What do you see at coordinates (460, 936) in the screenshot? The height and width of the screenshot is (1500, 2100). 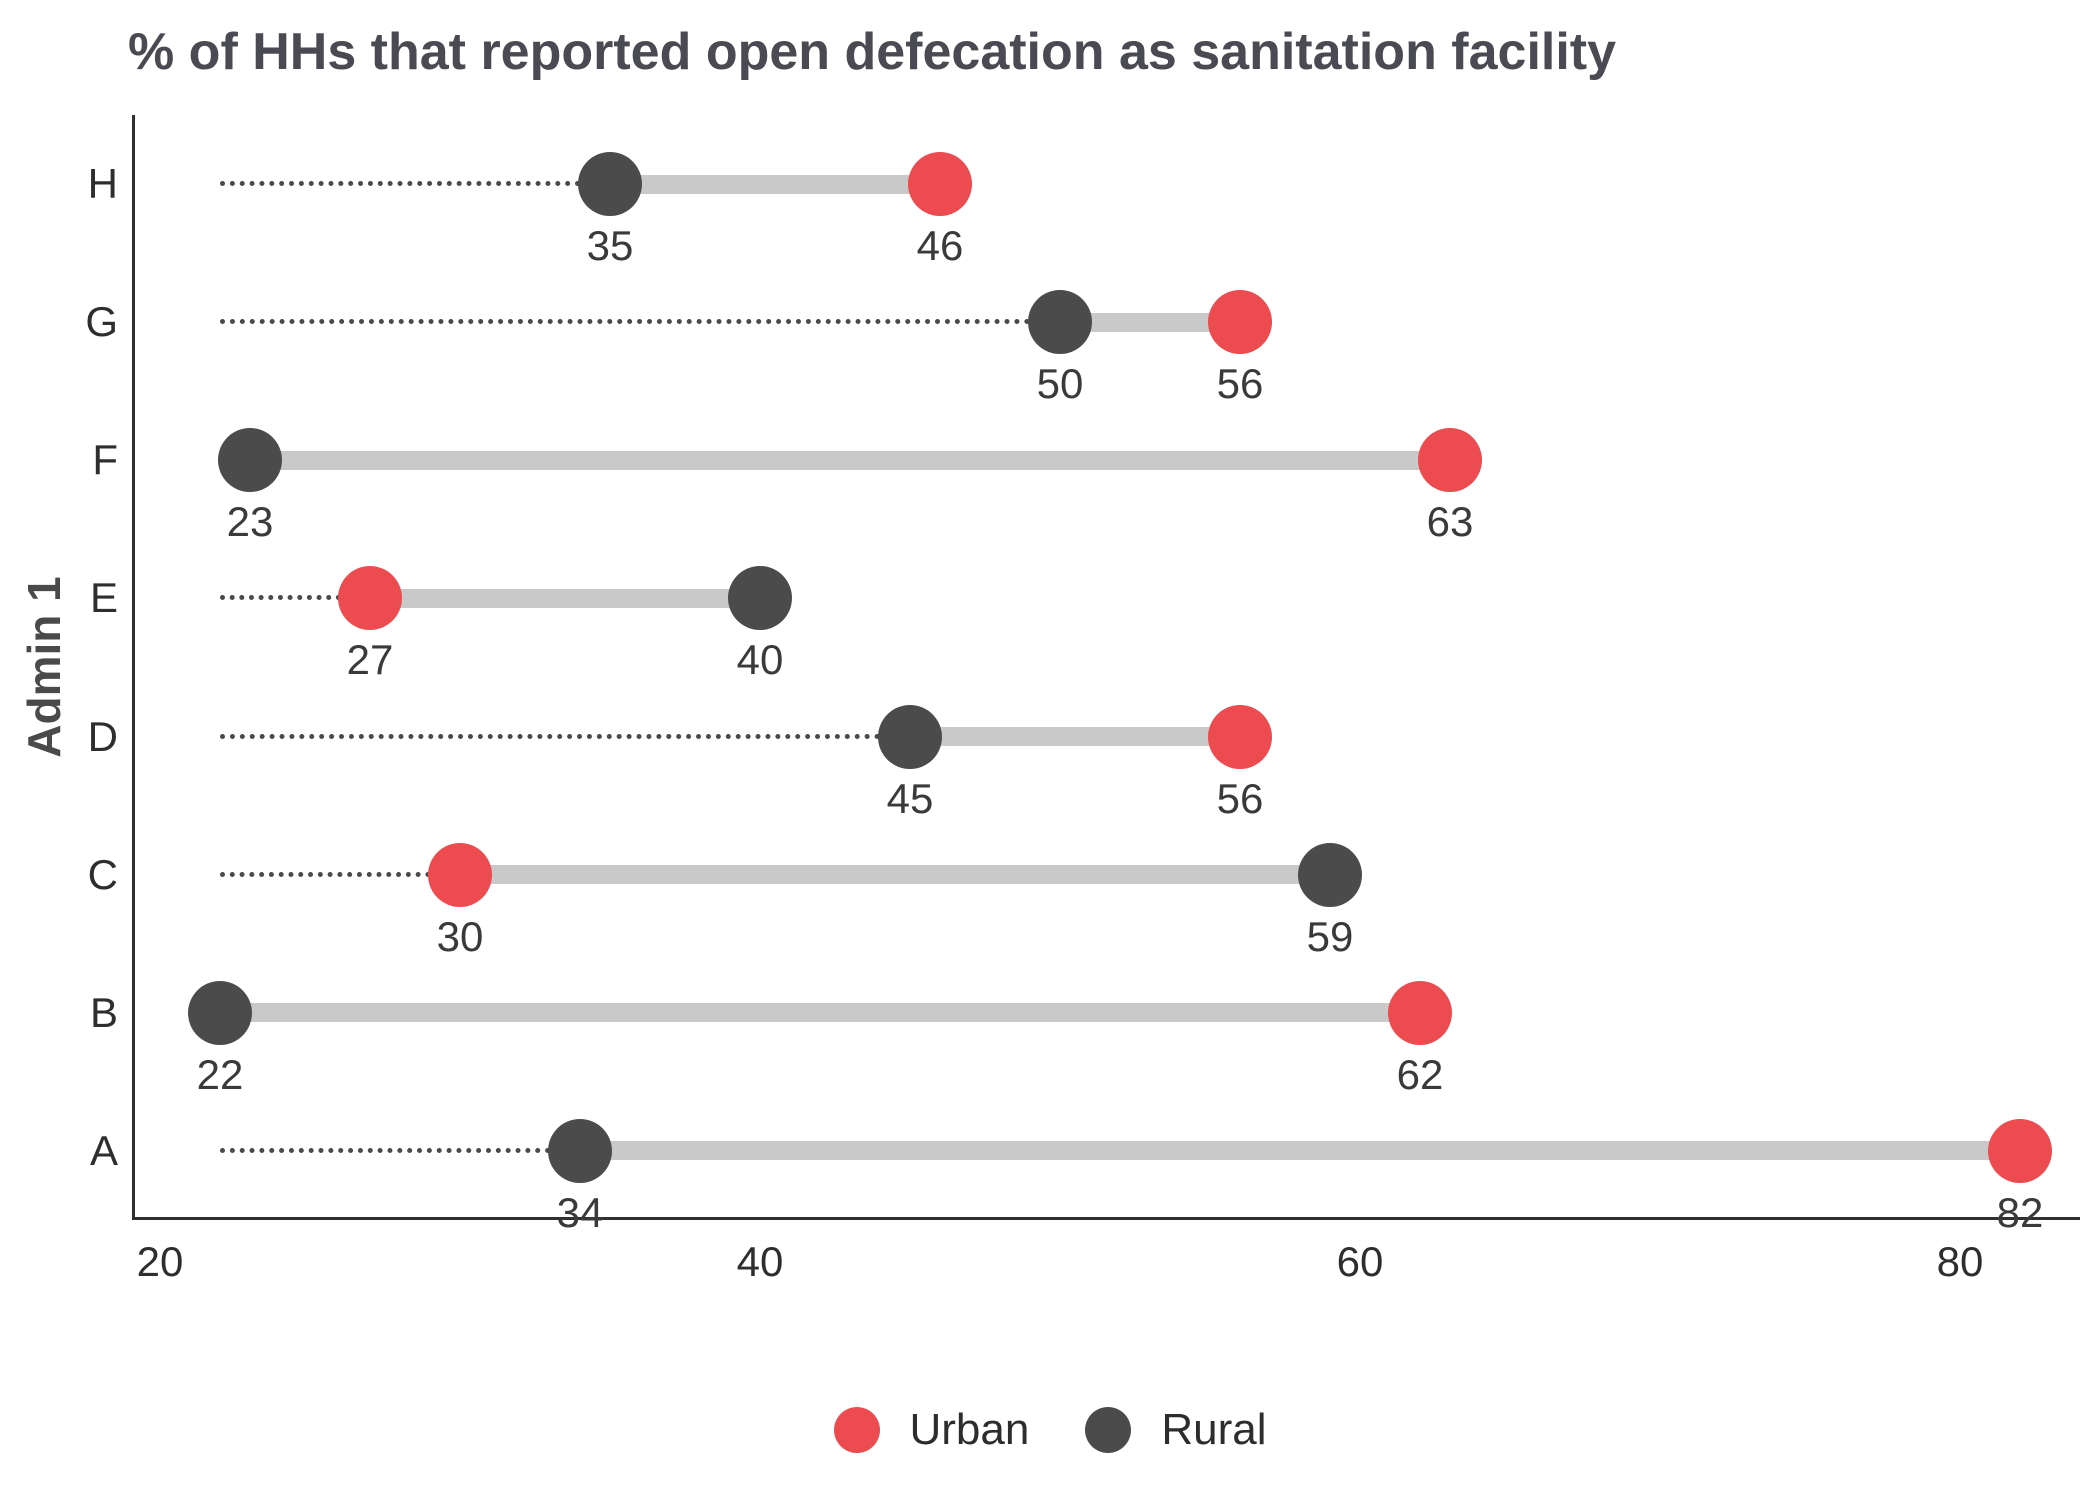 I see `value-label-urban-C: 30` at bounding box center [460, 936].